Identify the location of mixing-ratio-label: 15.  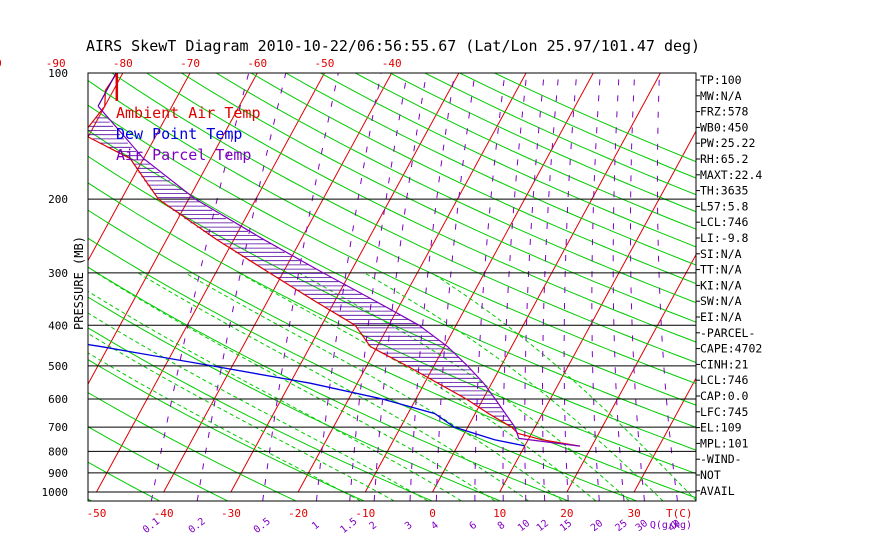
(566, 526).